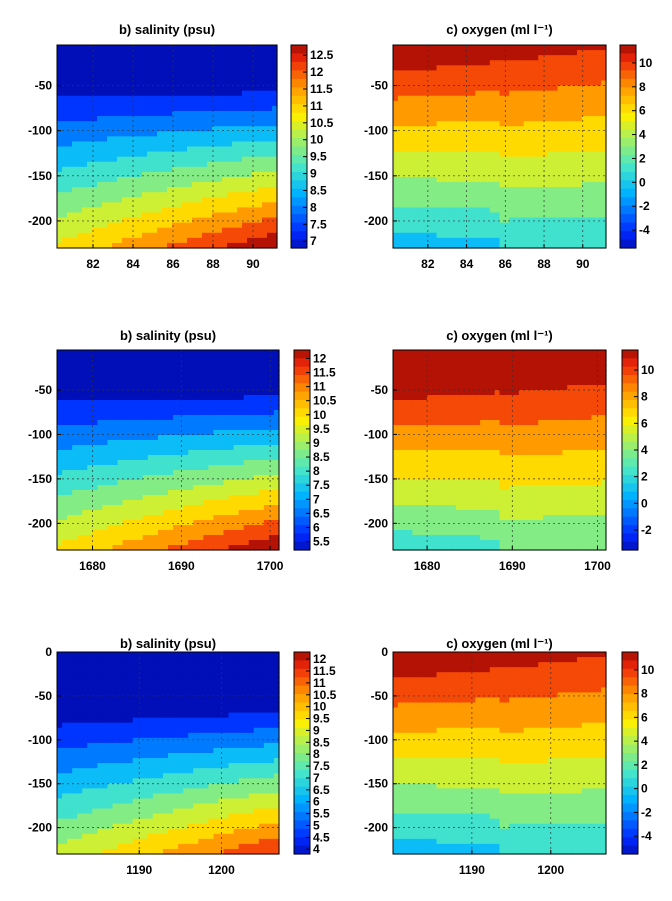 The image size is (672, 901). I want to click on y-tick-label: -100, so click(376, 131).